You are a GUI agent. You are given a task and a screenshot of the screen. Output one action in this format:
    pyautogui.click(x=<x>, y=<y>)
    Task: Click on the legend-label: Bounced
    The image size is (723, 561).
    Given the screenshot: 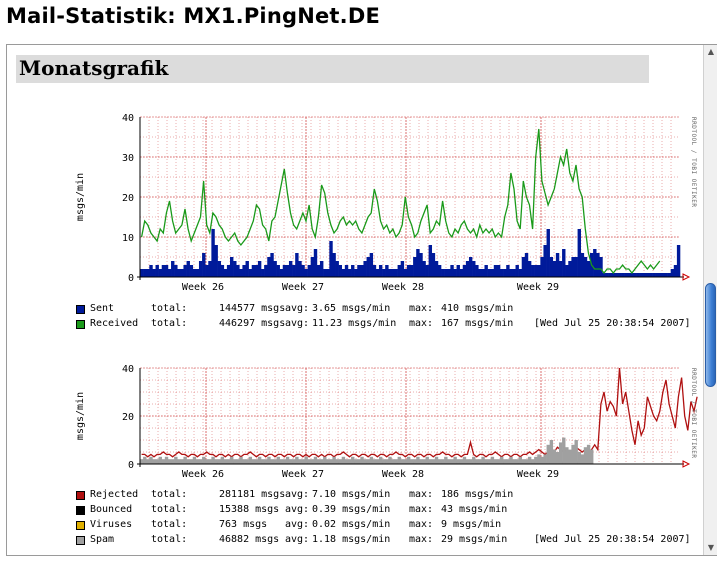 What is the action you would take?
    pyautogui.click(x=111, y=509)
    